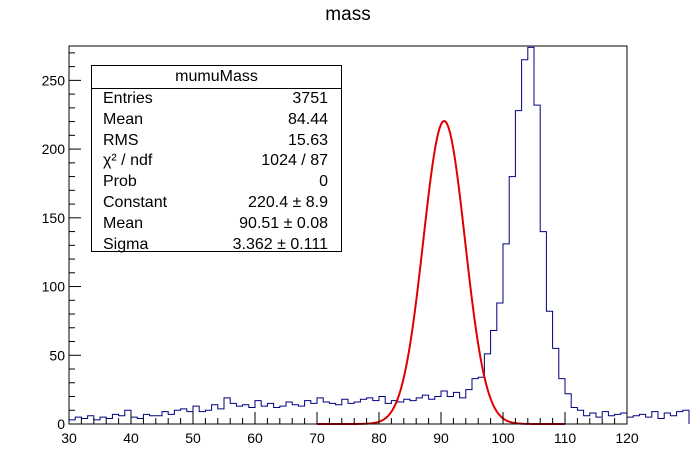  Describe the element at coordinates (216, 120) in the screenshot. I see `stats-row-mean: Mean 84.44` at that location.